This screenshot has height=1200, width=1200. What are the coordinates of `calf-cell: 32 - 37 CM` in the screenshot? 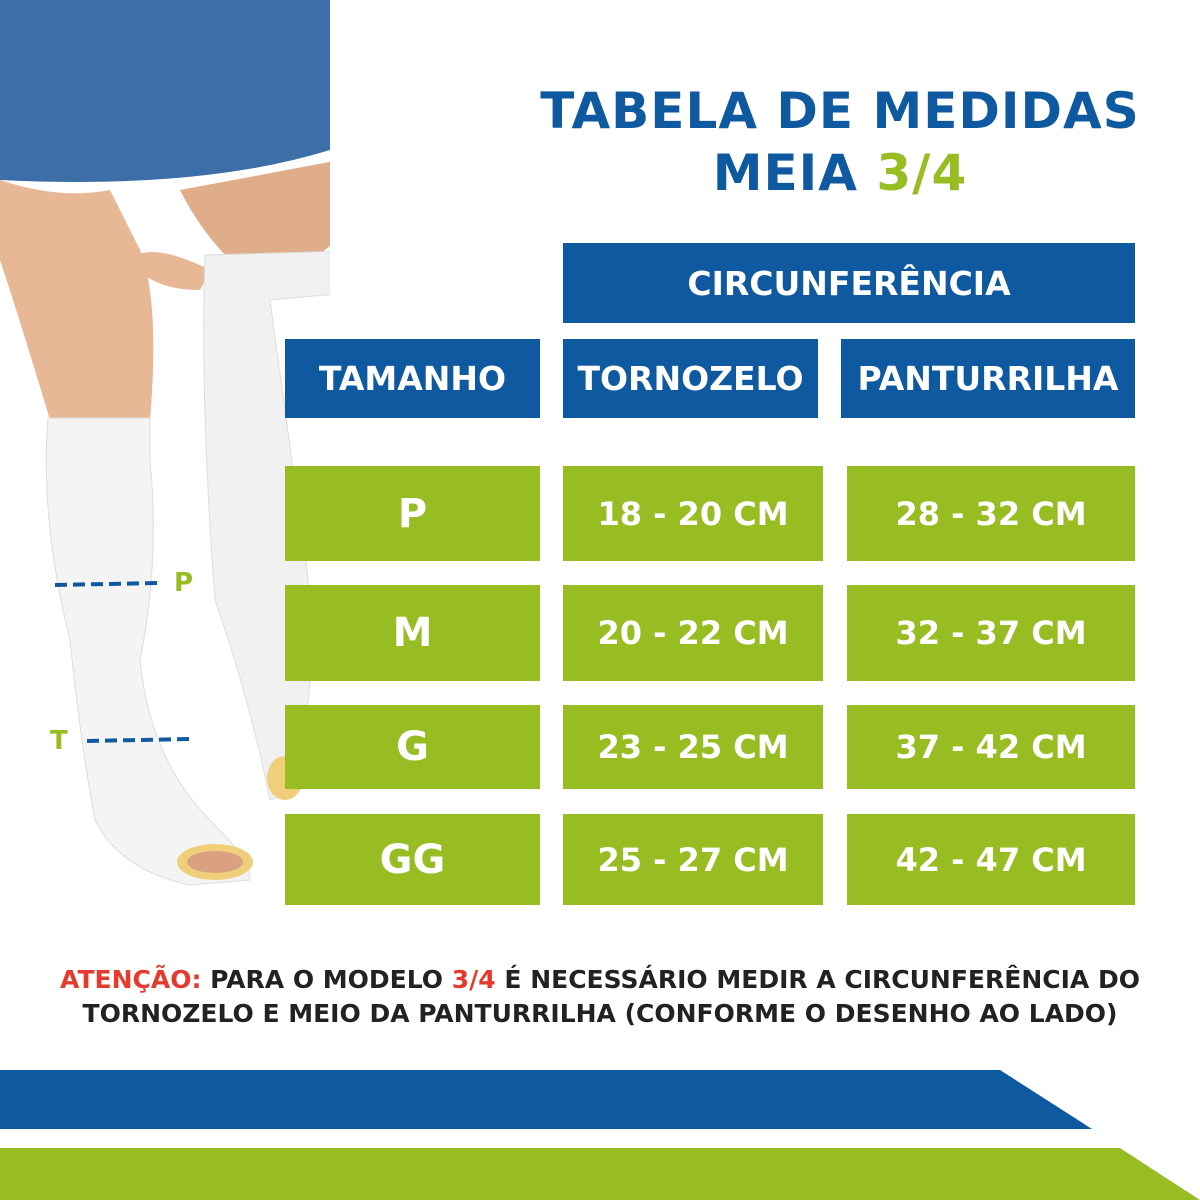 It's located at (991, 633).